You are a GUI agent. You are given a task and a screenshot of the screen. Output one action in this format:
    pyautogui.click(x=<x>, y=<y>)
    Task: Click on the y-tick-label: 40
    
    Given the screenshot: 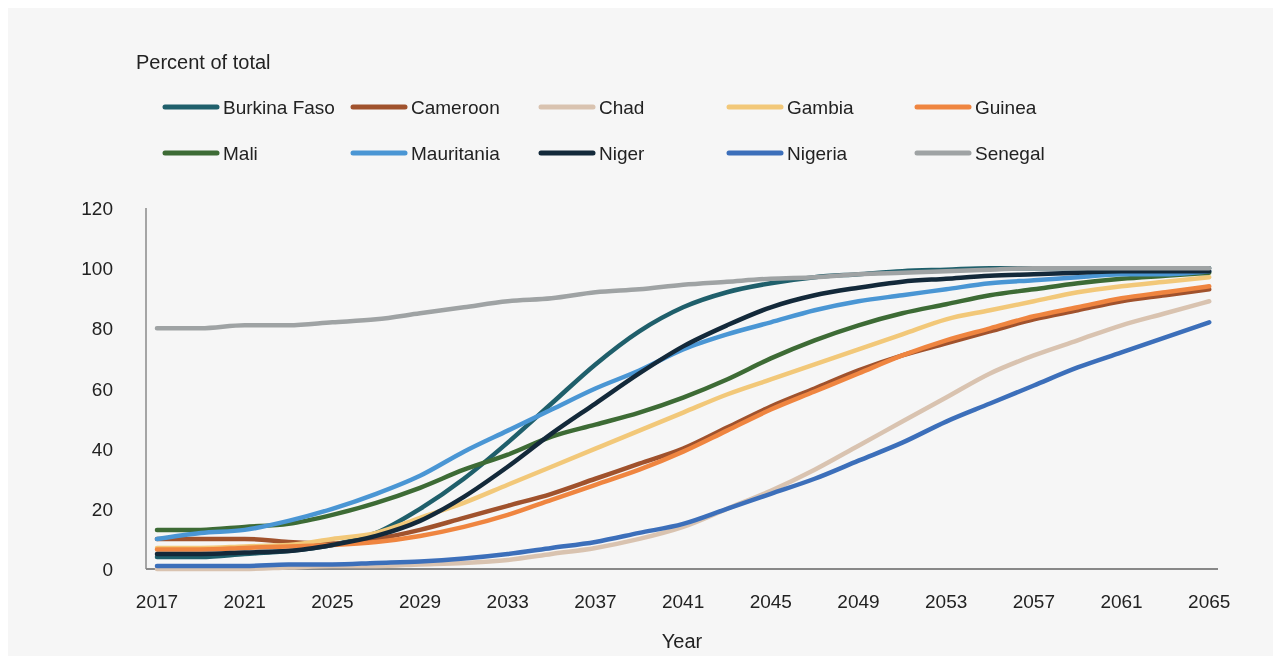 What is the action you would take?
    pyautogui.click(x=102, y=449)
    